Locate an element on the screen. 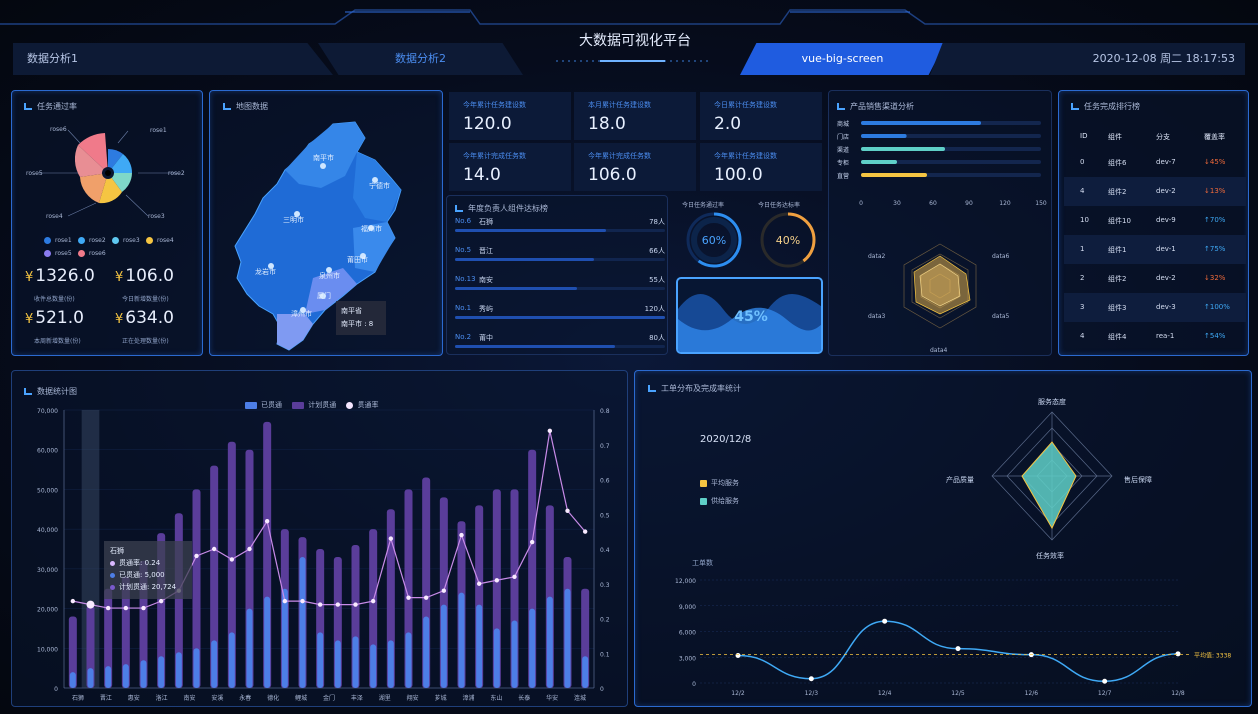  city-label: 三明市 is located at coordinates (293, 219).